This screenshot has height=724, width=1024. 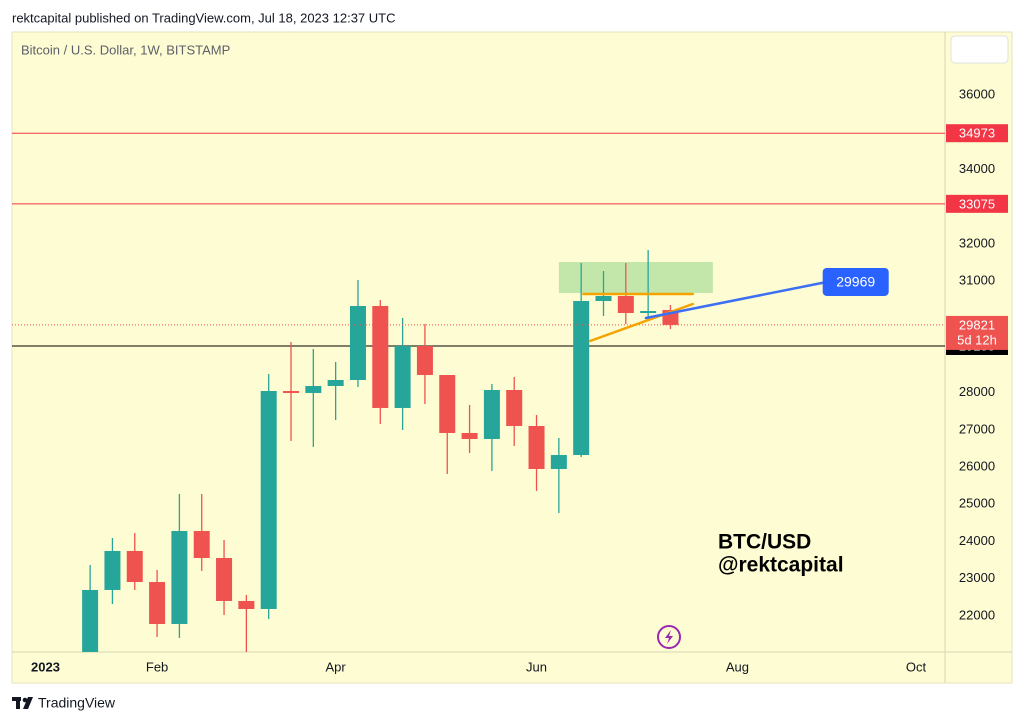 I want to click on level-label: 33075, so click(x=977, y=203).